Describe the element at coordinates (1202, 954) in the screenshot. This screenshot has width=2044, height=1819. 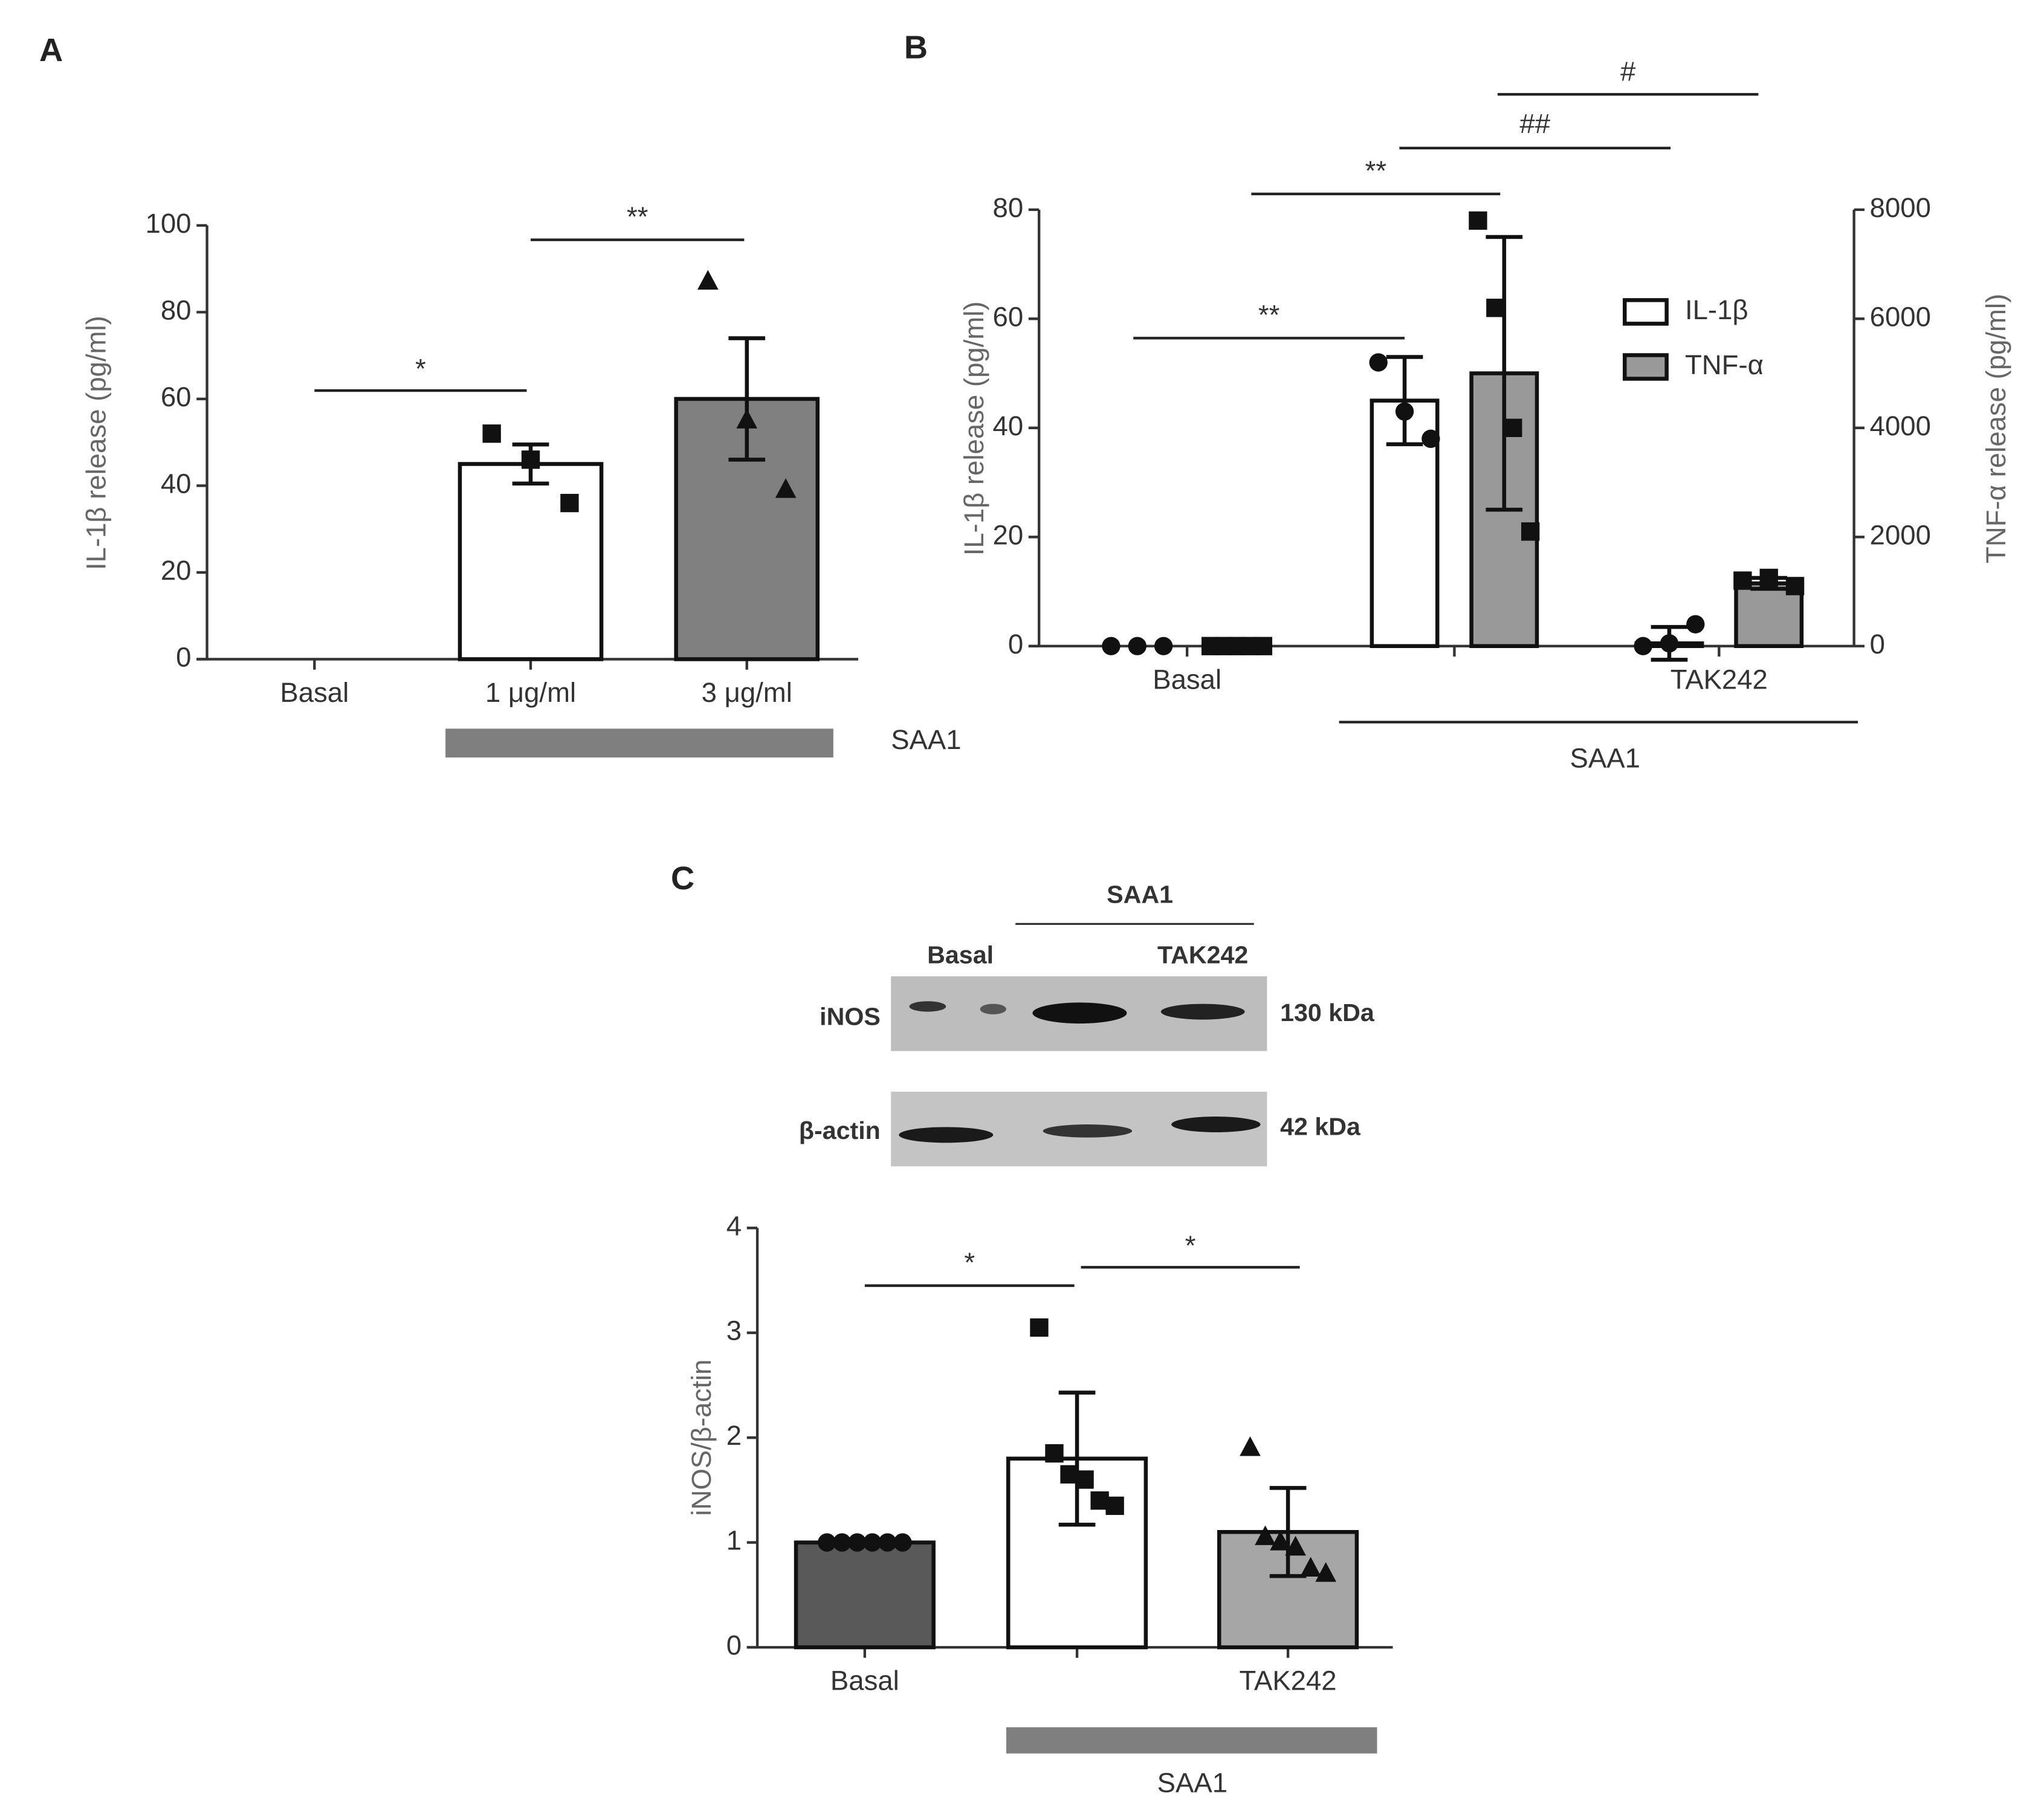
I see `blot-lane-label: TAK242` at that location.